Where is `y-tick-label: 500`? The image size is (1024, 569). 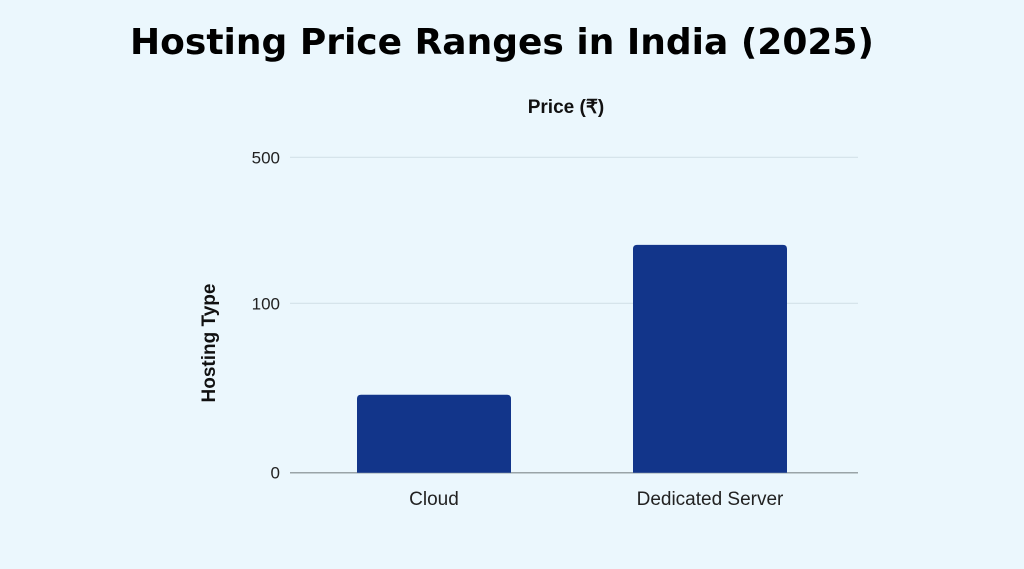
y-tick-label: 500 is located at coordinates (266, 157).